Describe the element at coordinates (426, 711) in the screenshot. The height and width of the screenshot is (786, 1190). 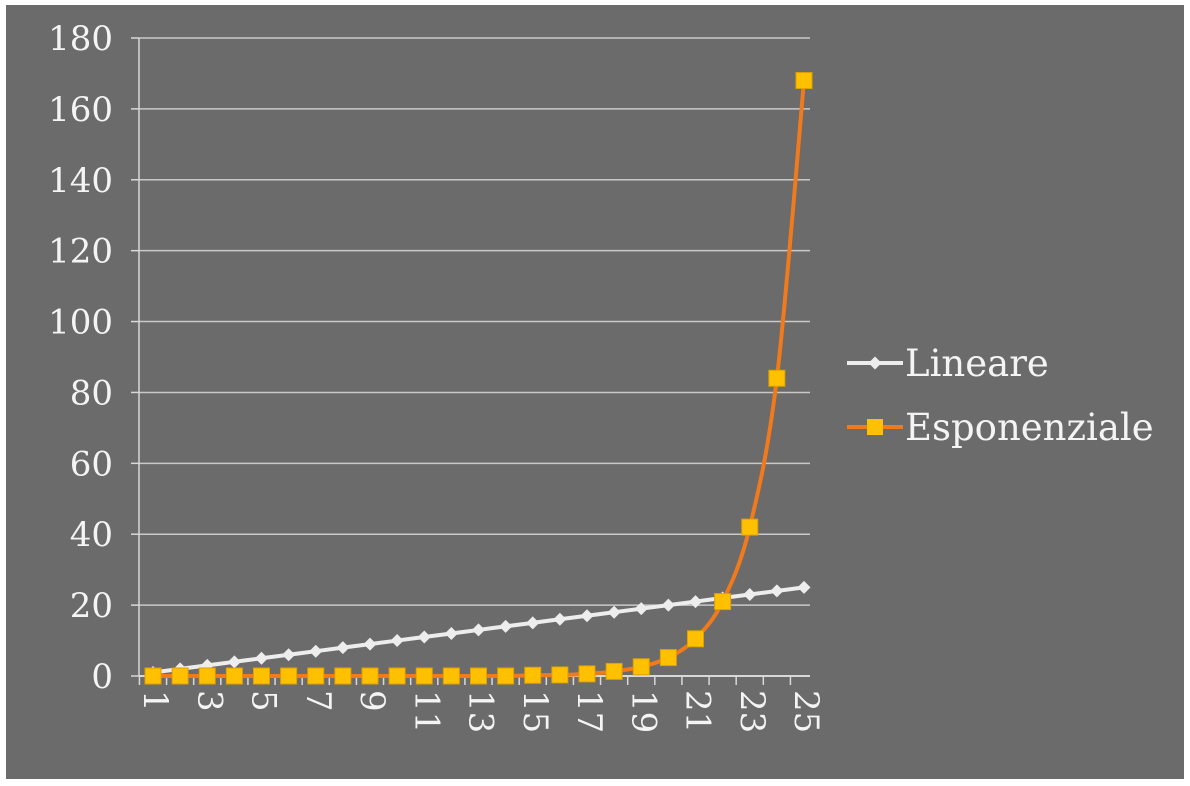
I see `x-tick-label: 11` at that location.